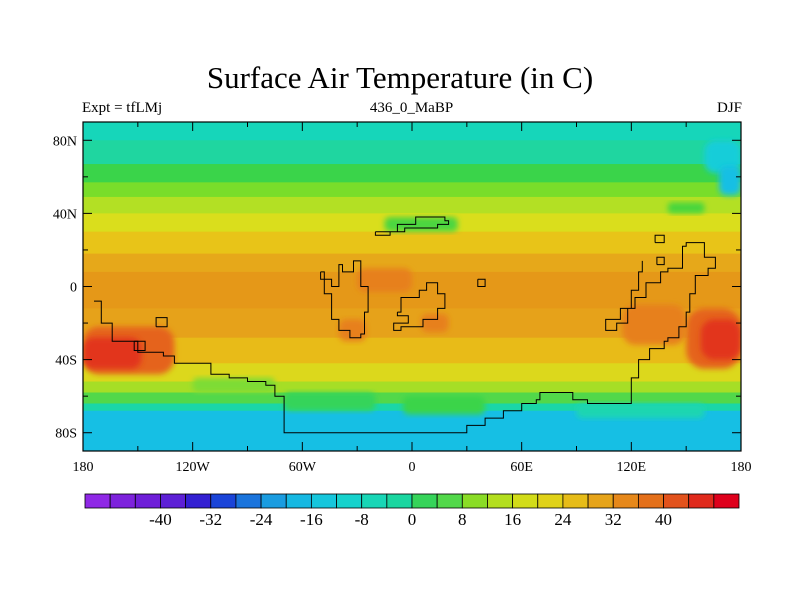 The height and width of the screenshot is (600, 800). What do you see at coordinates (462, 519) in the screenshot?
I see `colorbar-label: 8` at bounding box center [462, 519].